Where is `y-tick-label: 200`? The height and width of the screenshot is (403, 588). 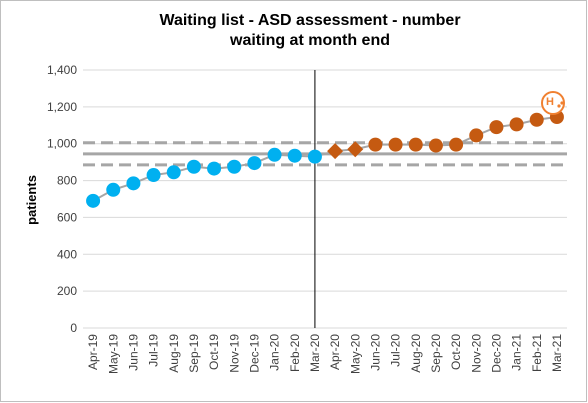 y-tick-label: 200 is located at coordinates (67, 291).